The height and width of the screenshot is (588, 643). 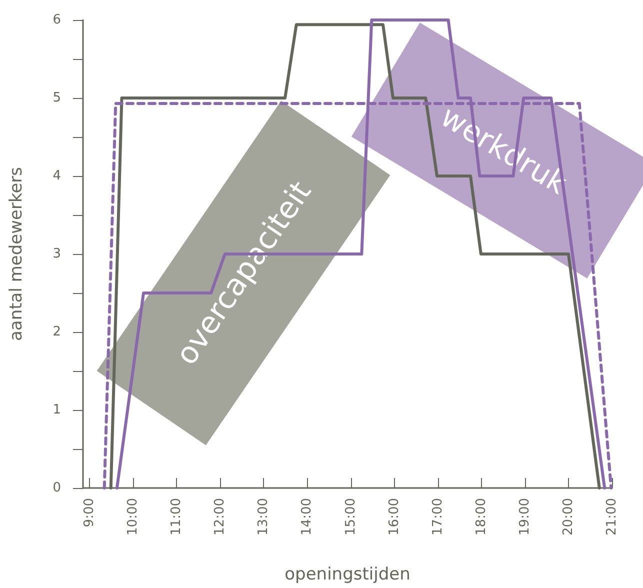 What do you see at coordinates (56, 410) in the screenshot?
I see `y-tick-label: 1` at bounding box center [56, 410].